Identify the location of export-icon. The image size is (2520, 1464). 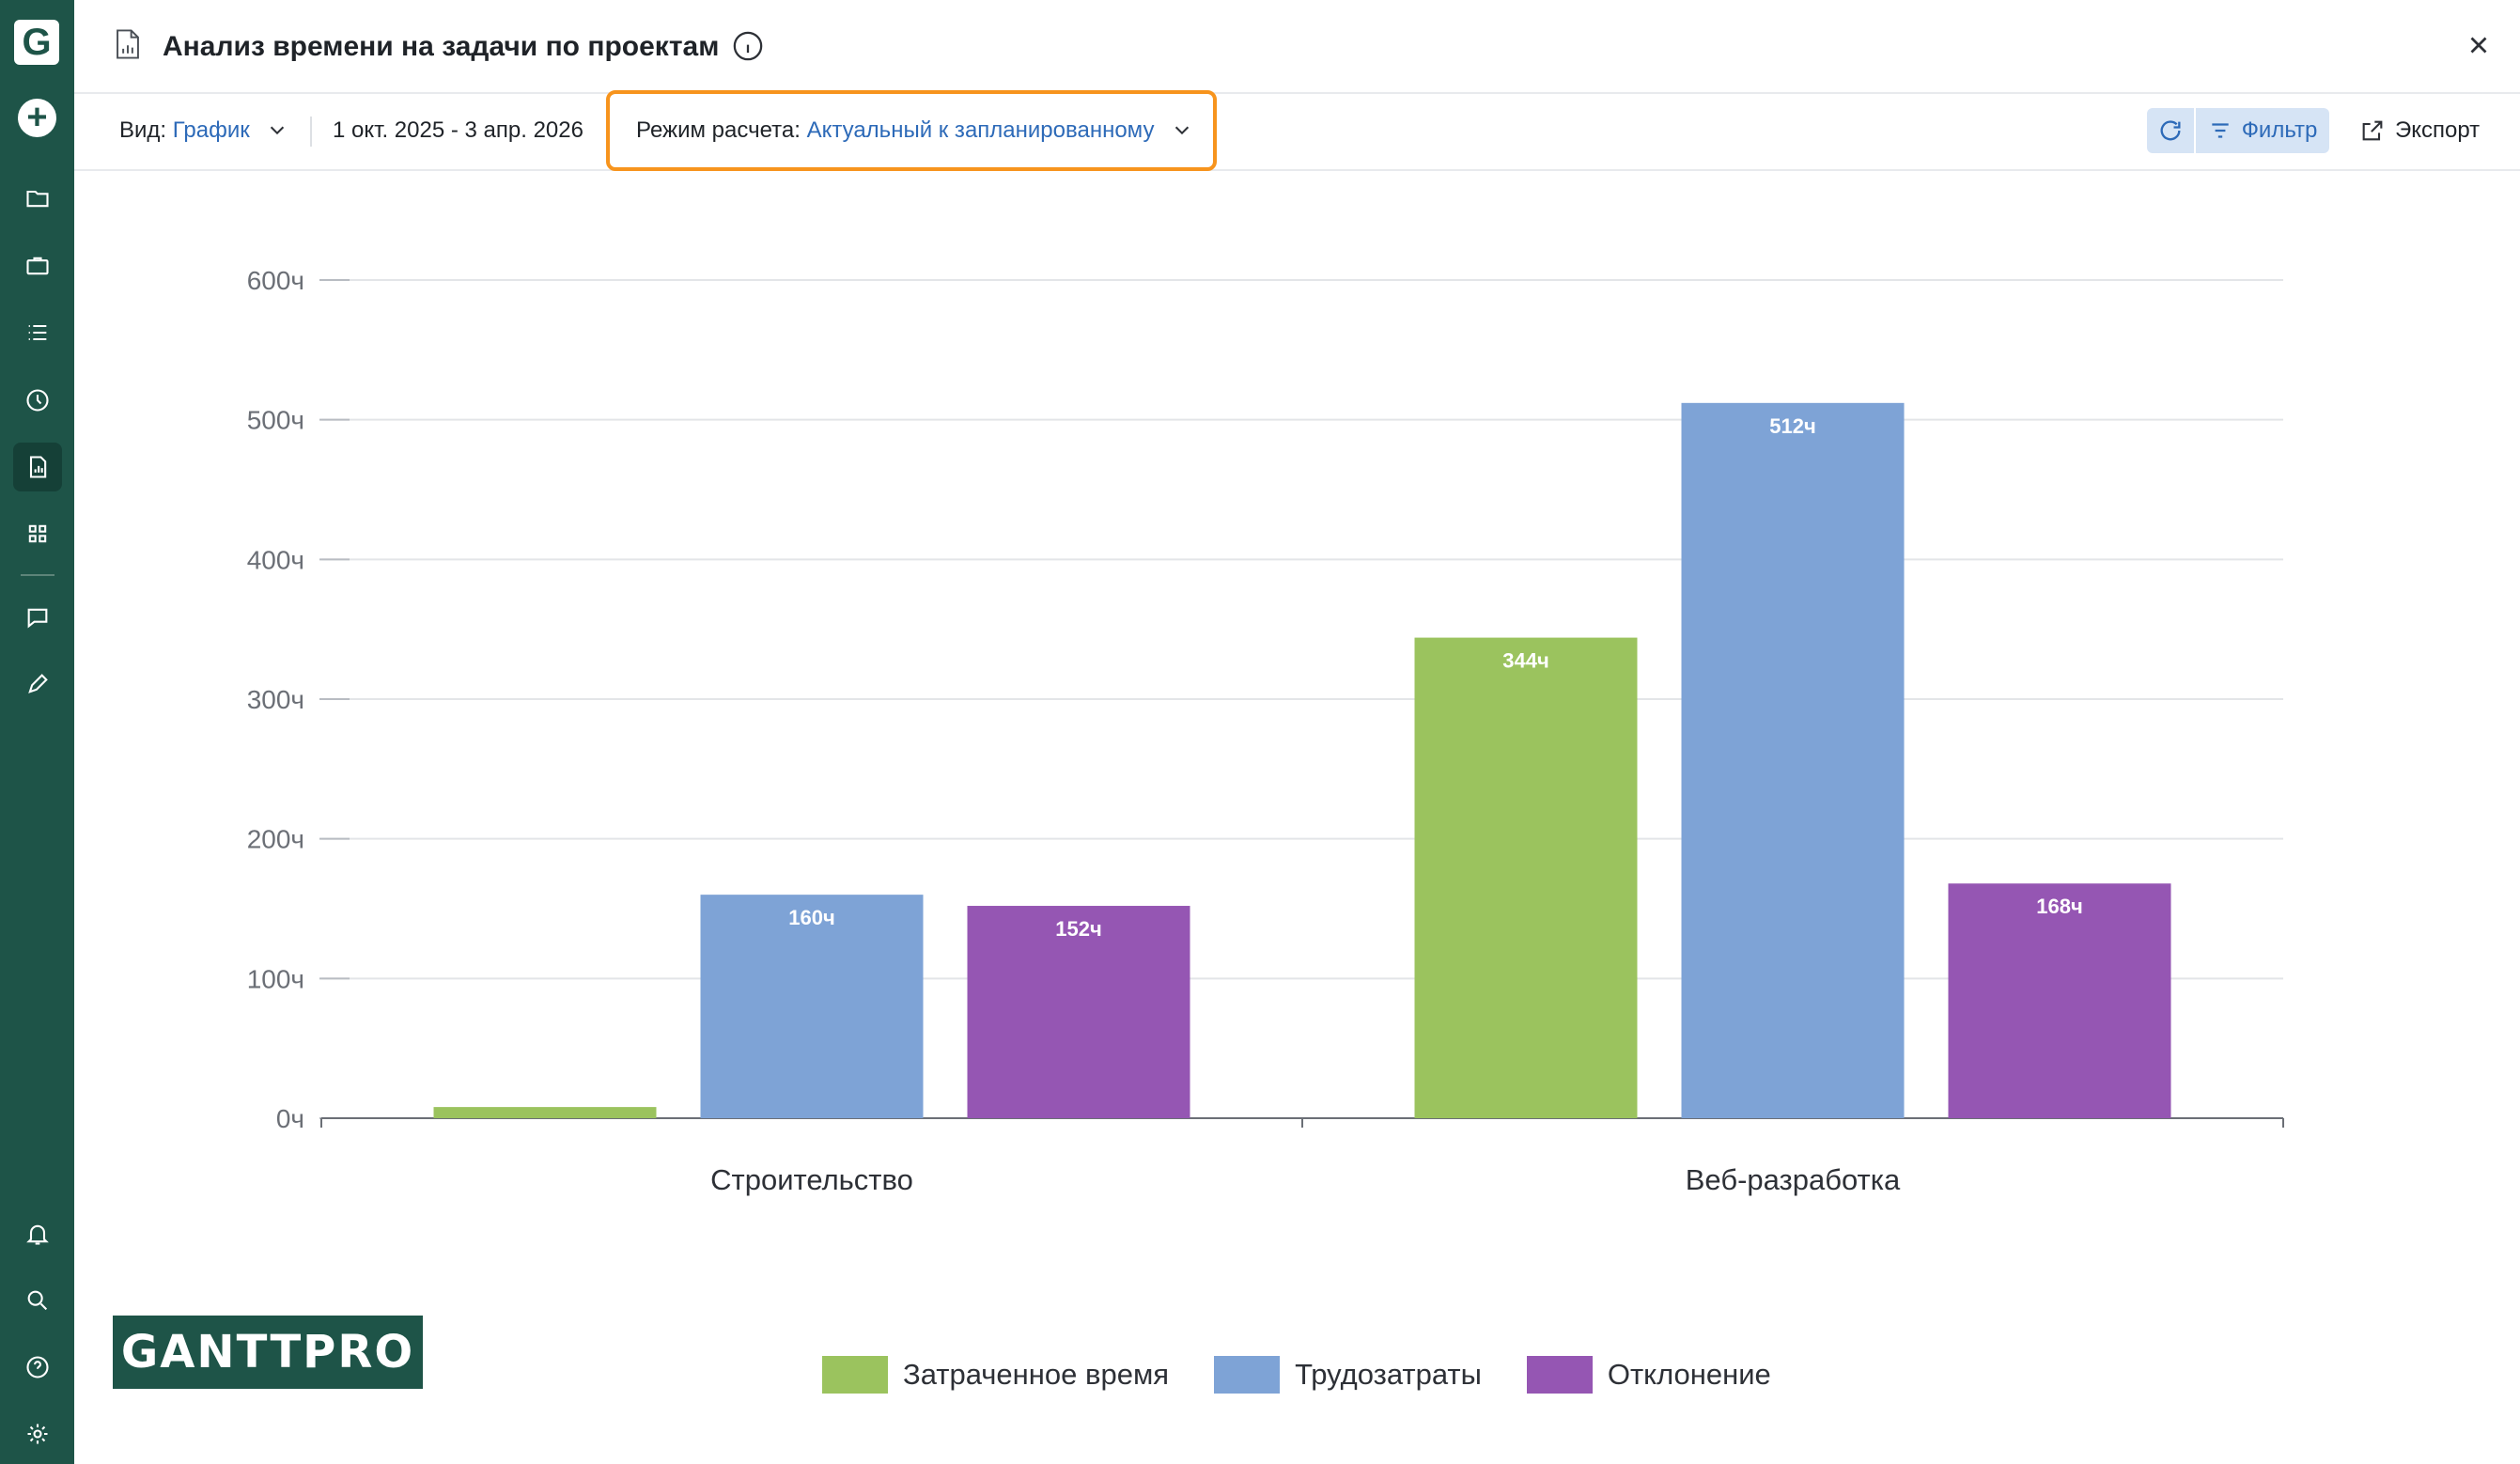
(2372, 130).